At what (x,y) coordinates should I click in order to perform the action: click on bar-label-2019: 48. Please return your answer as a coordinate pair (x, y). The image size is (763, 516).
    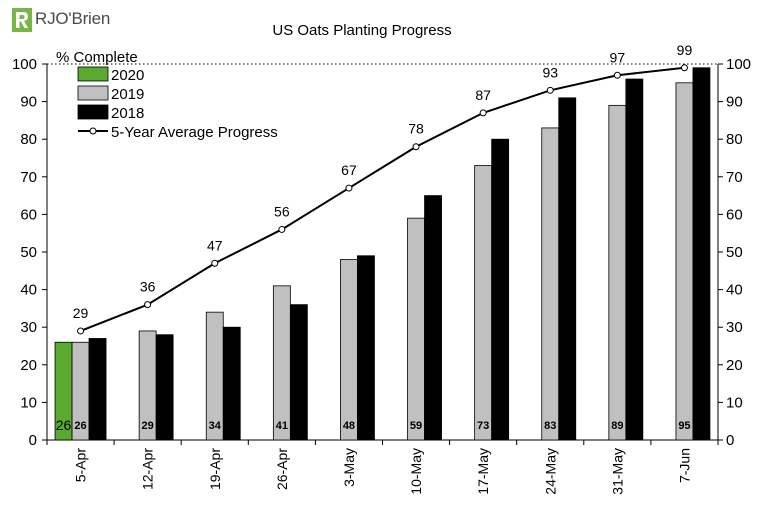
    Looking at the image, I should click on (349, 426).